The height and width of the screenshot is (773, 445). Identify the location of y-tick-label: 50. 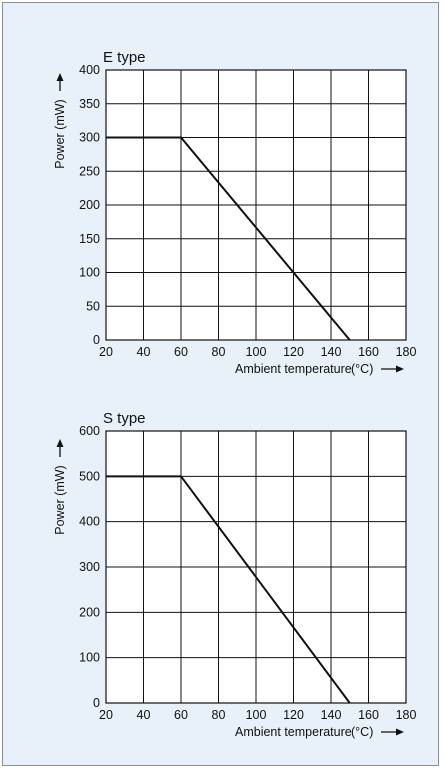
(93, 306).